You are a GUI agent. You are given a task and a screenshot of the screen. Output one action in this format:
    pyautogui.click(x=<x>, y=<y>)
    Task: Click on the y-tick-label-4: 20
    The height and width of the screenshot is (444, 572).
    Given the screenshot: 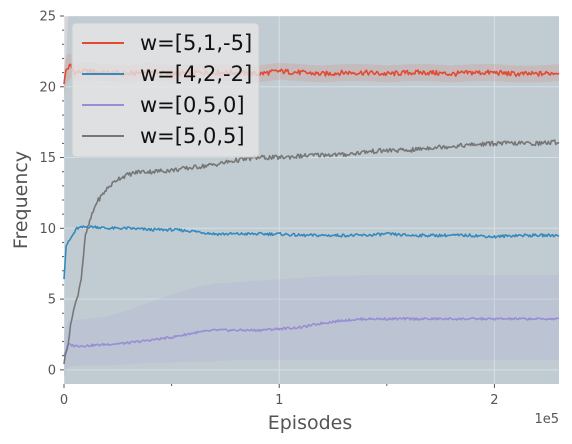 What is the action you would take?
    pyautogui.click(x=47, y=87)
    